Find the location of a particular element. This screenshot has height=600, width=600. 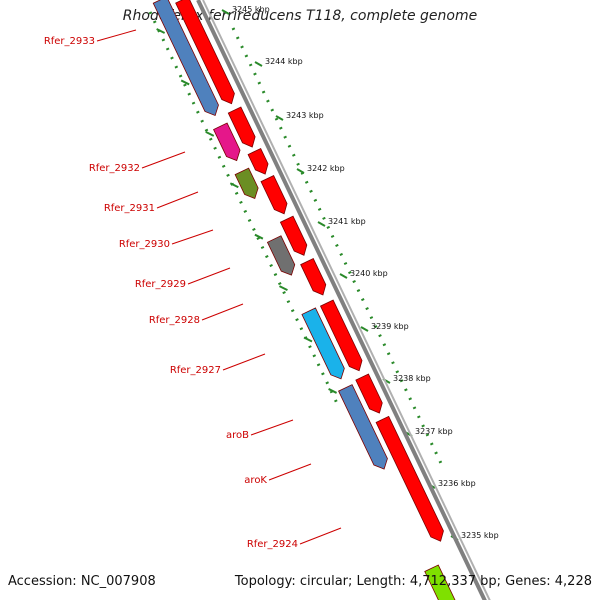

scale-label: 3239 kbp is located at coordinates (390, 326).